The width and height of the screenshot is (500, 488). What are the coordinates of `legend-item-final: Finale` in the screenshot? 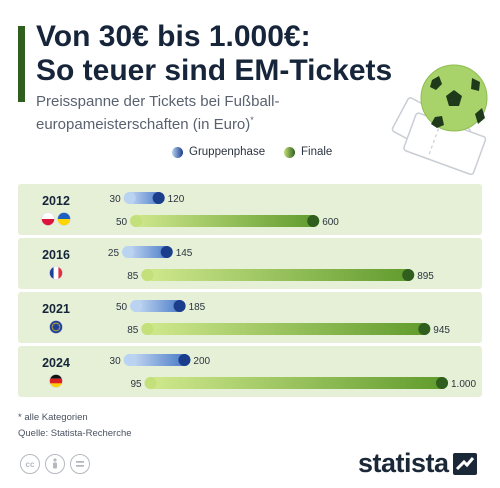 It's located at (308, 152).